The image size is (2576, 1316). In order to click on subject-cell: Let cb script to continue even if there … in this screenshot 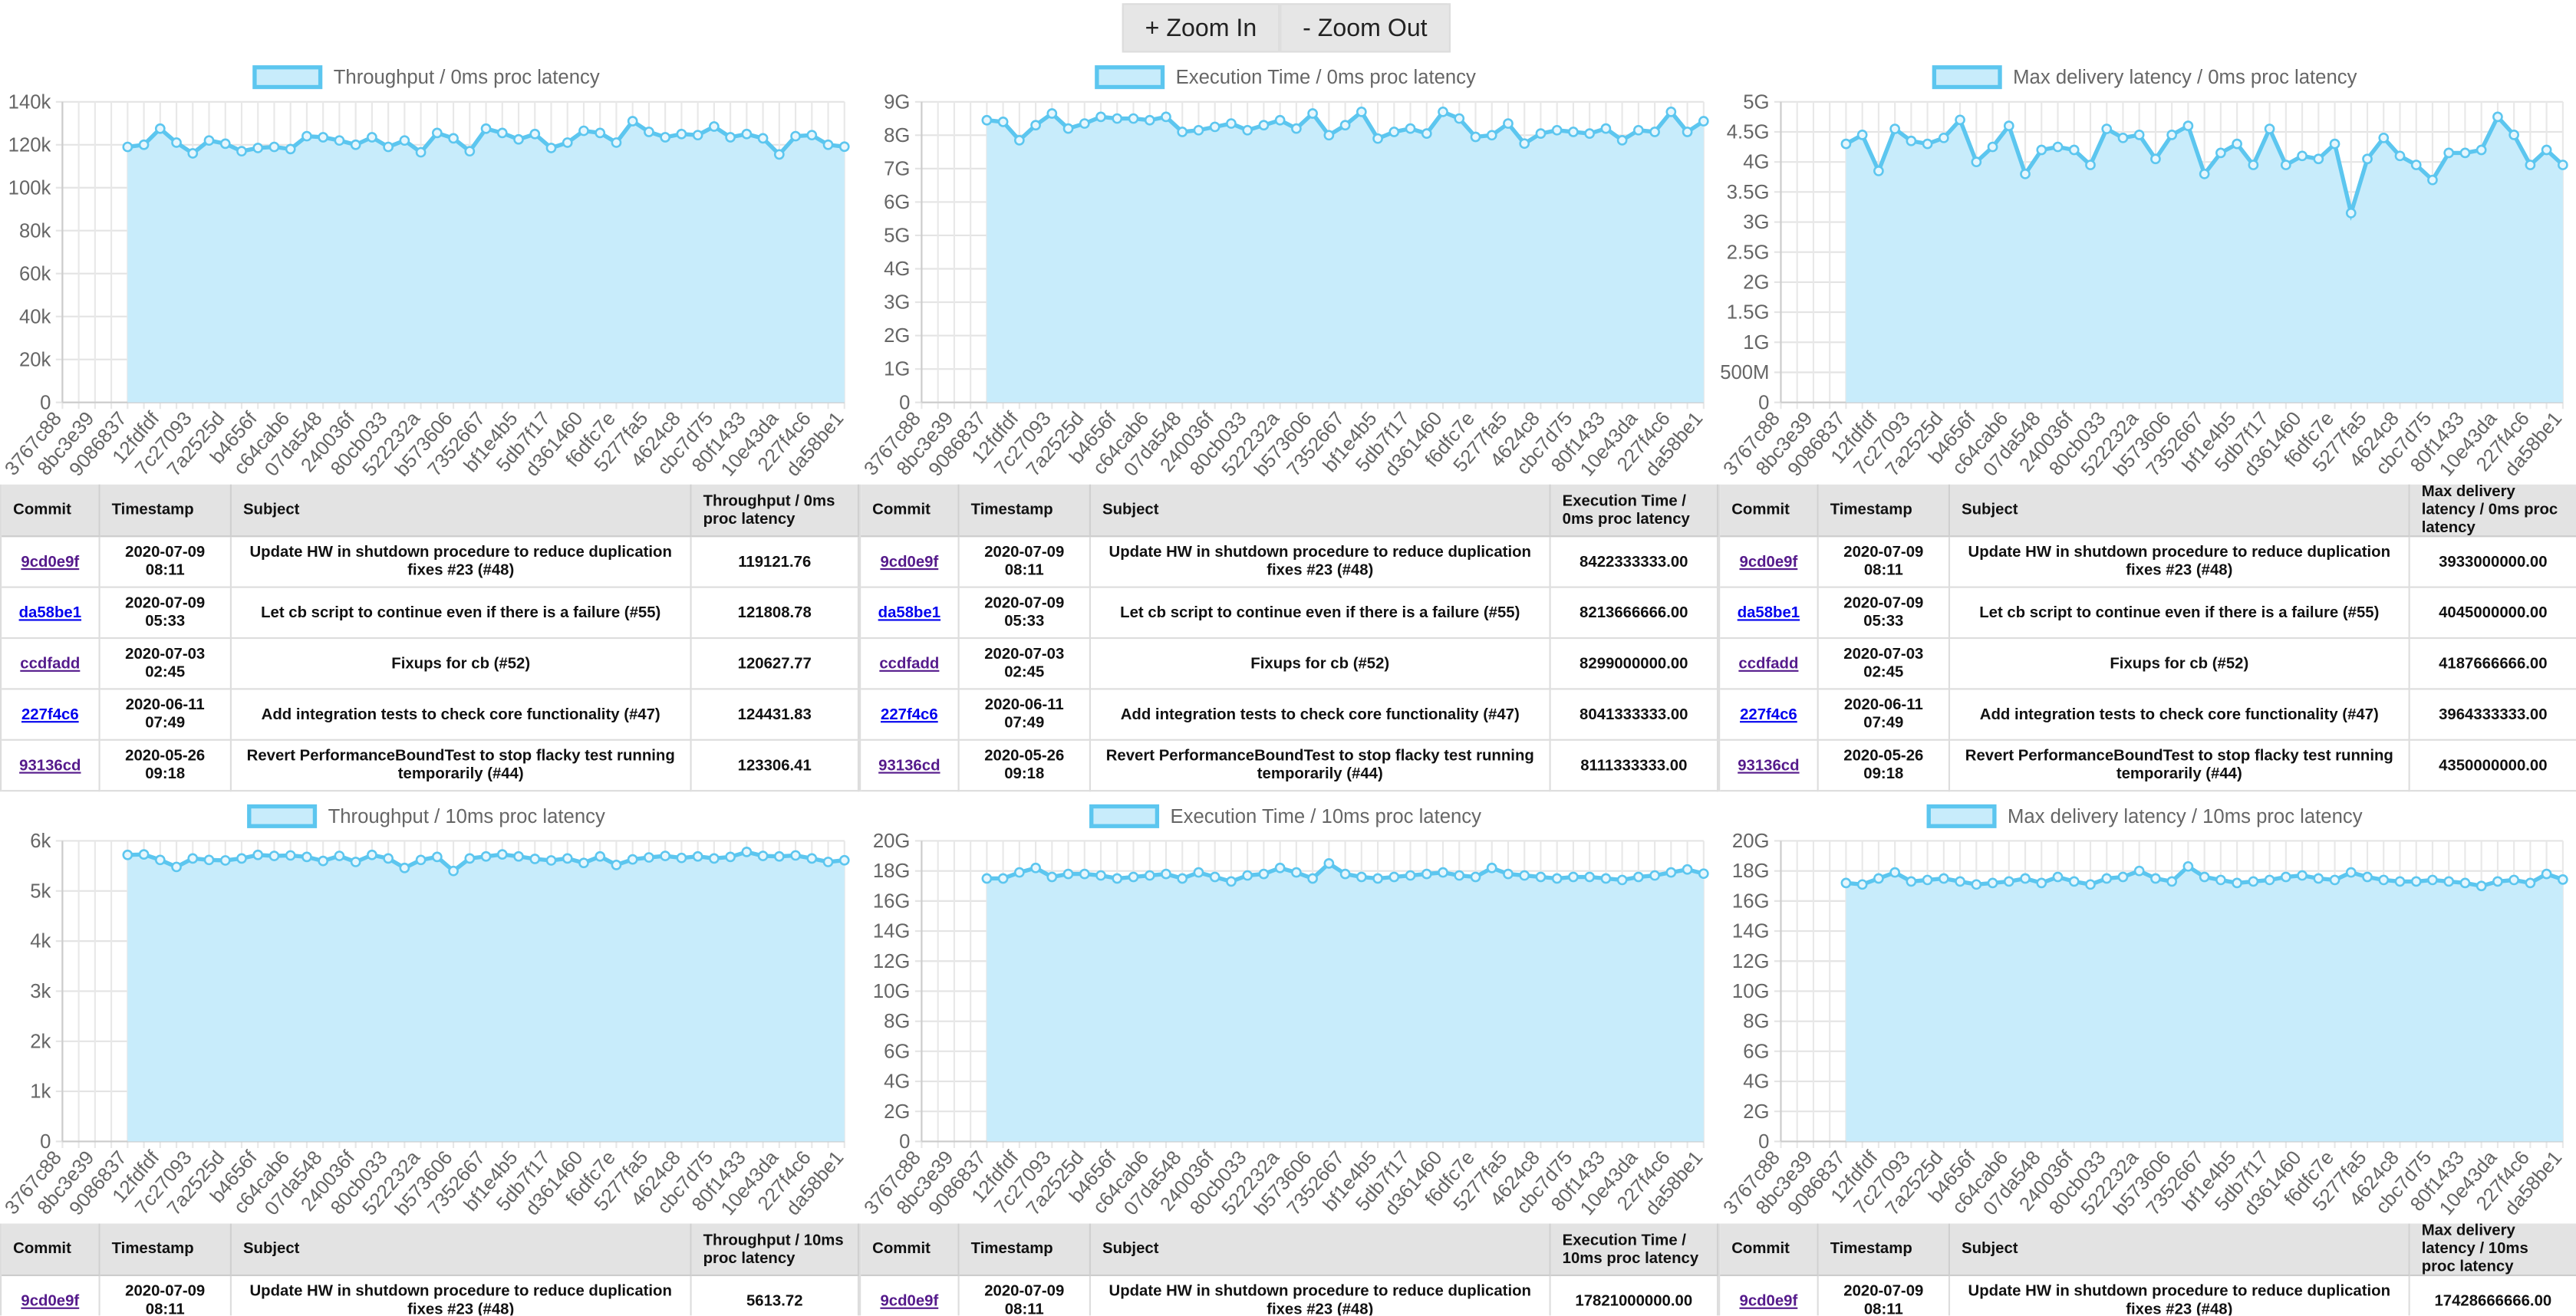, I will do `click(1321, 613)`.